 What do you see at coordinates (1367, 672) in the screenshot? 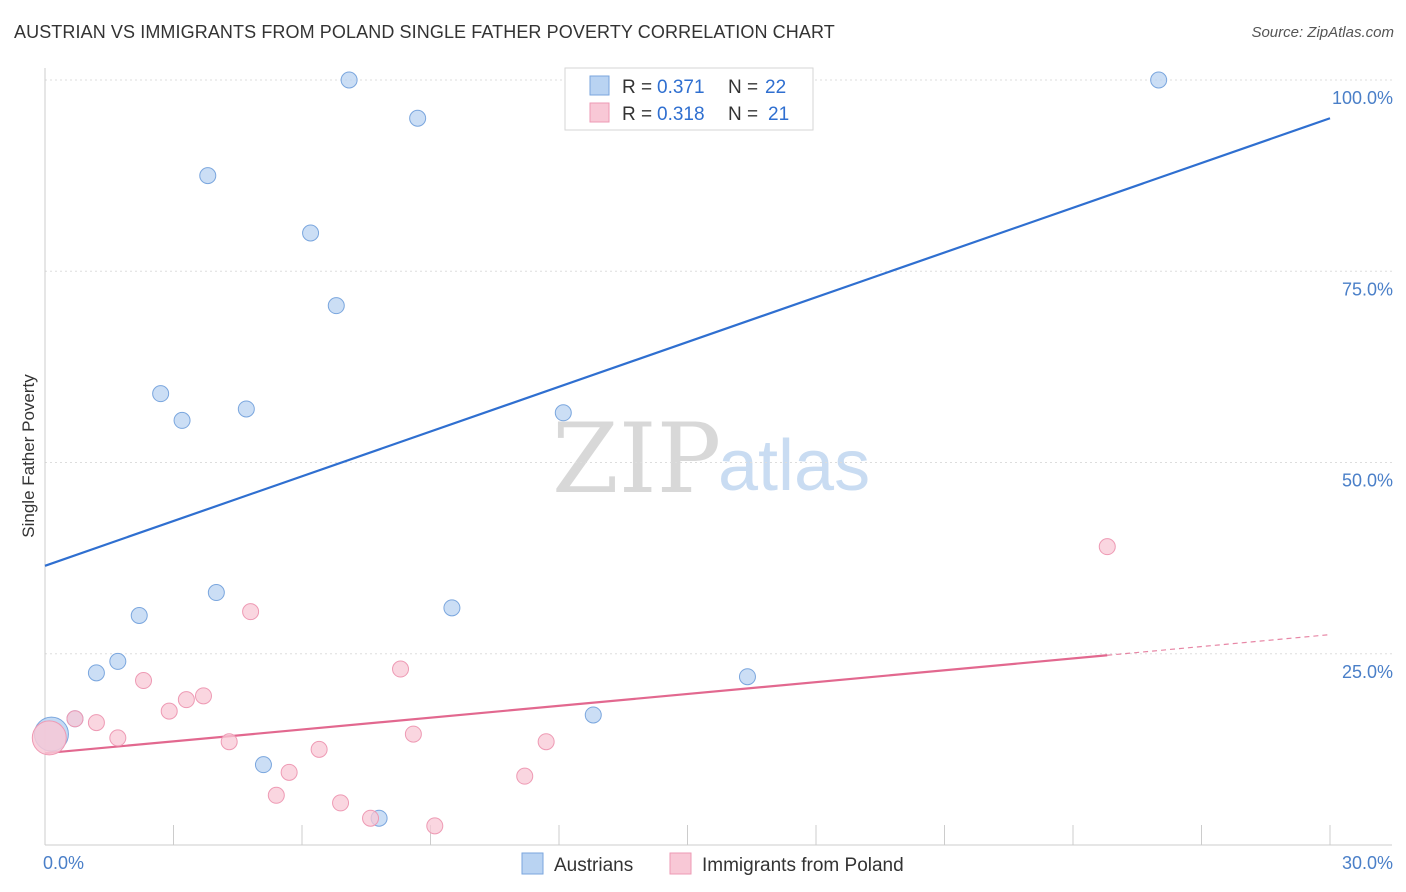
I see `y-tick-label-25: 25.0%` at bounding box center [1367, 672].